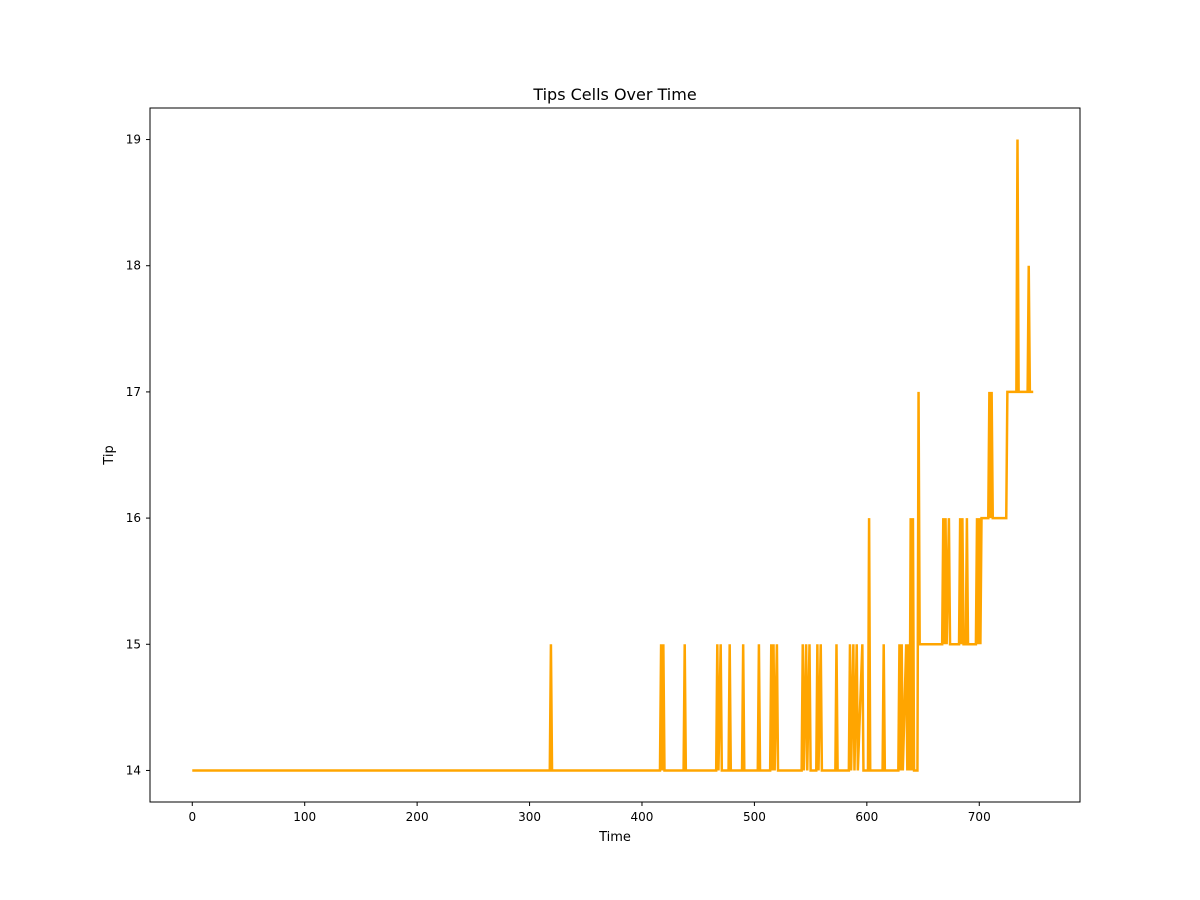 The width and height of the screenshot is (1200, 900). Describe the element at coordinates (866, 817) in the screenshot. I see `x-tick-label: 600` at that location.